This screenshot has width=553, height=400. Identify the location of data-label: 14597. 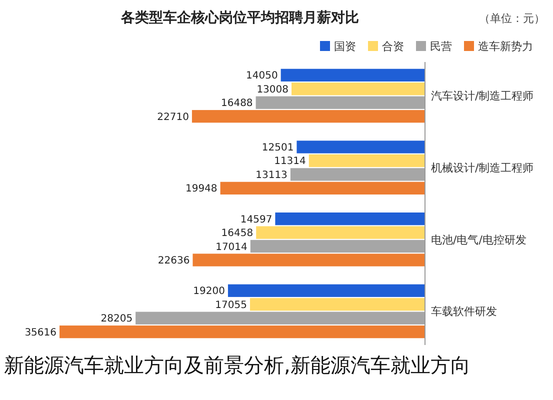
(256, 220).